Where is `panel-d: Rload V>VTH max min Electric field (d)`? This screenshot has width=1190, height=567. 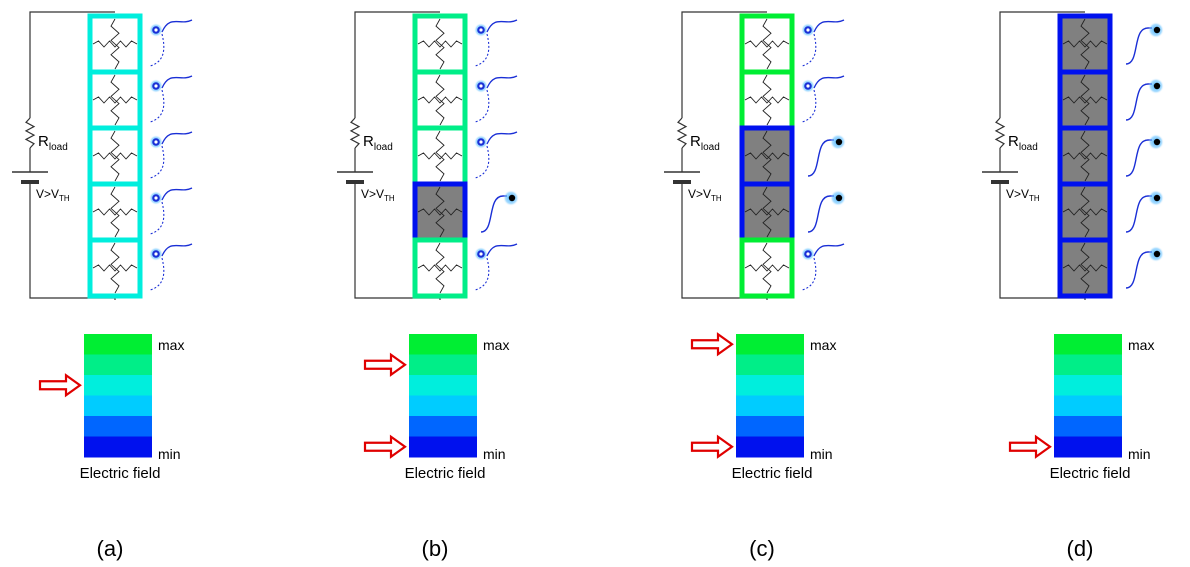 panel-d: Rload V>VTH max min Electric field (d) is located at coordinates (1073, 286).